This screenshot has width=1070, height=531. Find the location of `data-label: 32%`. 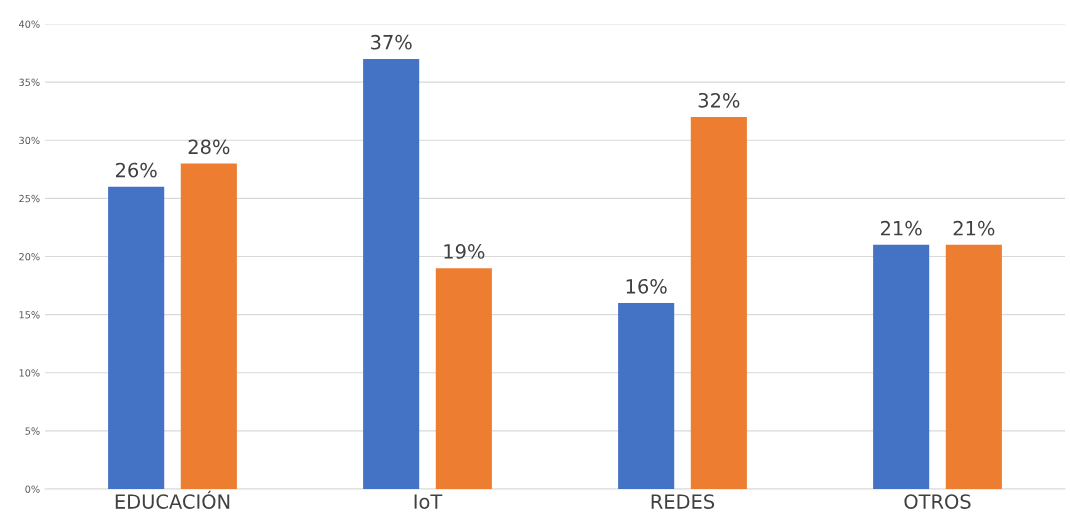

data-label: 32% is located at coordinates (719, 100).